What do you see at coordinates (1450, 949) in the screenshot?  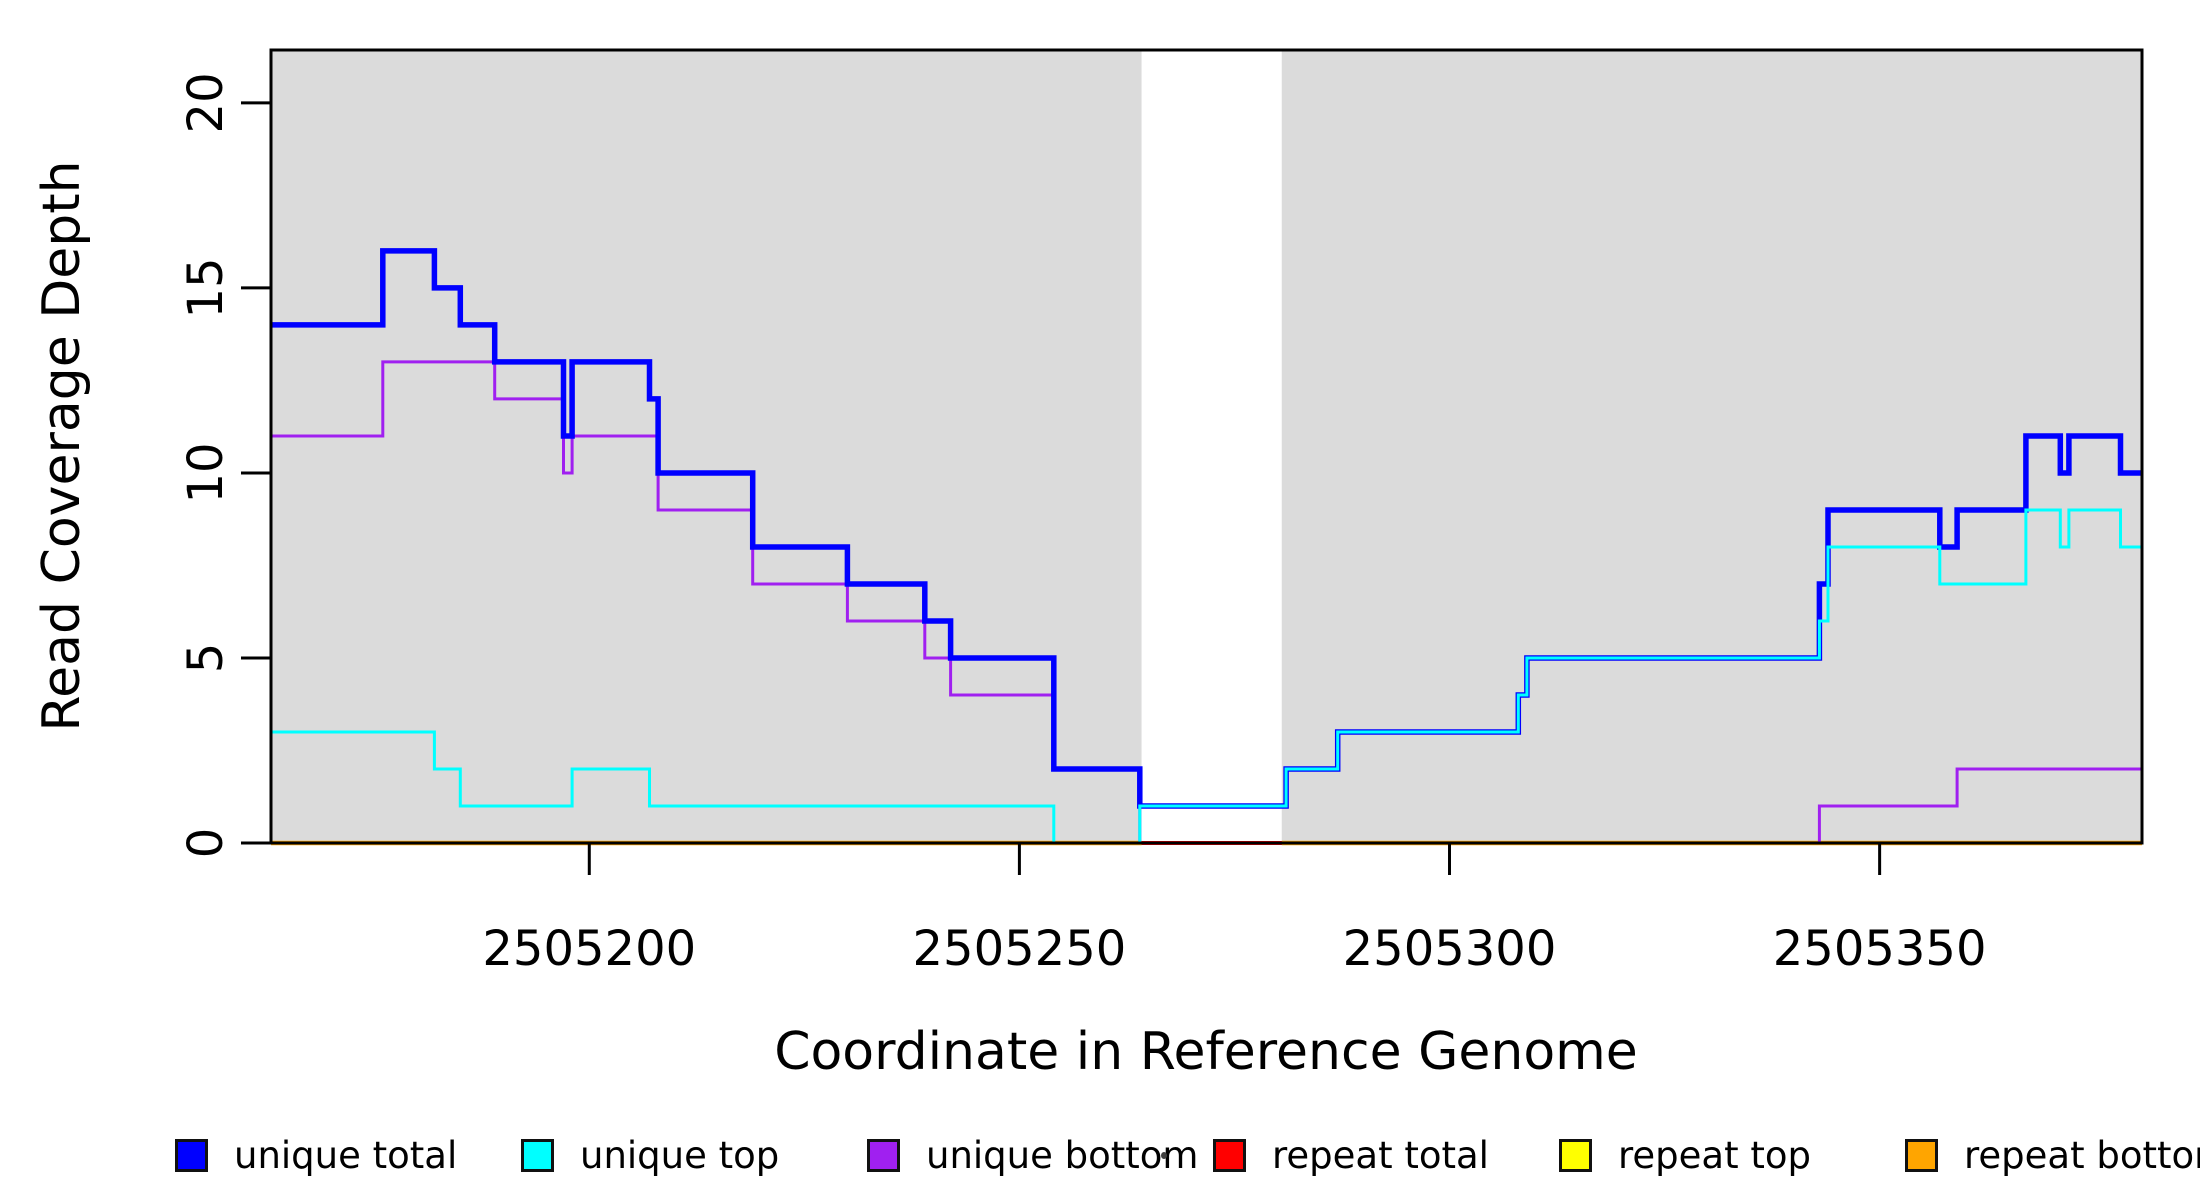 I see `x-tick-label: 2505300` at bounding box center [1450, 949].